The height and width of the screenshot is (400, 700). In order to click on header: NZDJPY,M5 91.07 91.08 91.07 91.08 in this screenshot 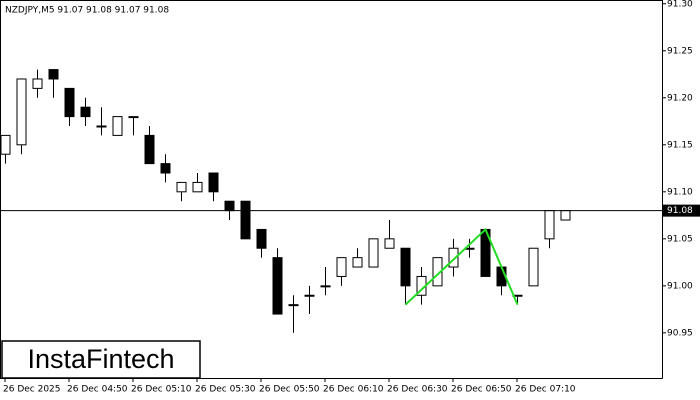, I will do `click(87, 11)`.